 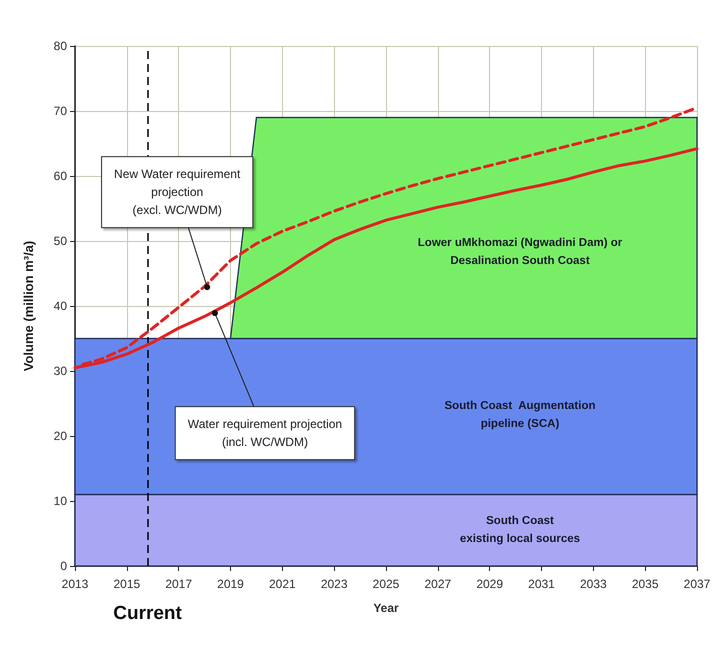 What do you see at coordinates (490, 584) in the screenshot?
I see `x-tick-label: 2029` at bounding box center [490, 584].